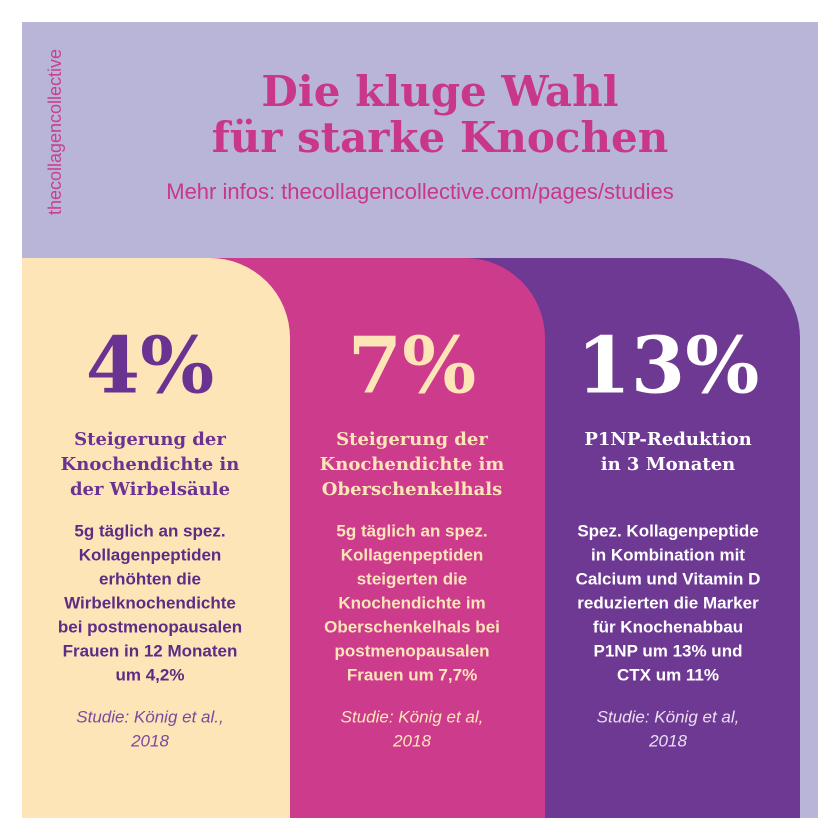 This screenshot has height=840, width=840. I want to click on panel-body: Wirbelknochendichte, so click(150, 602).